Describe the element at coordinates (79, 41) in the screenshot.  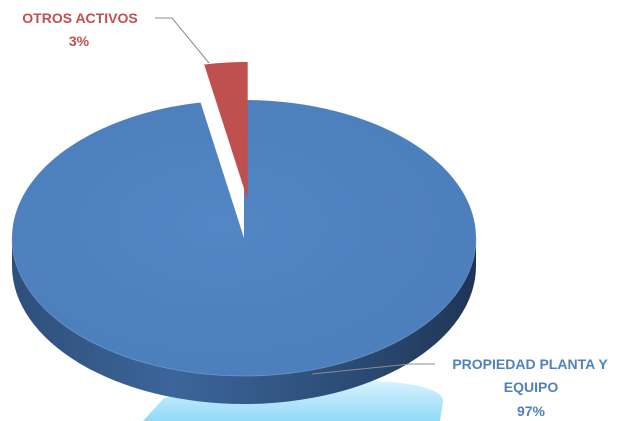
I see `percent-otros-activos: 3%` at that location.